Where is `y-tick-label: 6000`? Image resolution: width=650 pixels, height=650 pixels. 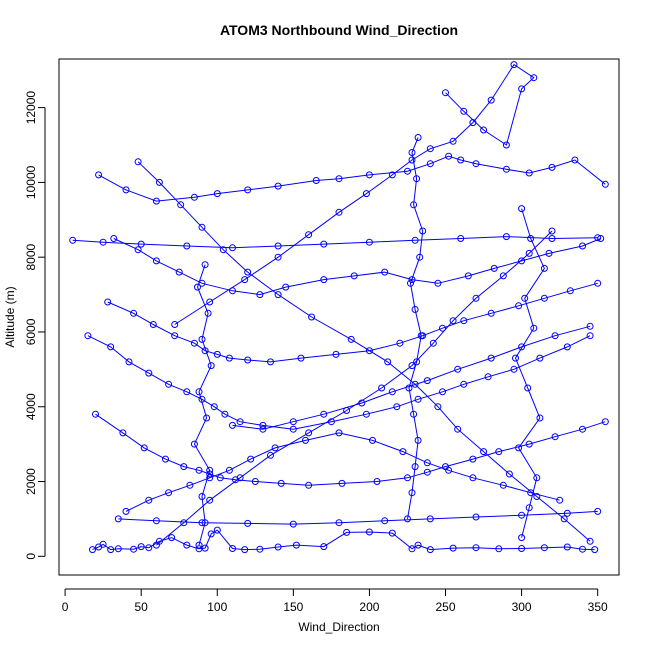 y-tick-label: 6000 is located at coordinates (31, 331).